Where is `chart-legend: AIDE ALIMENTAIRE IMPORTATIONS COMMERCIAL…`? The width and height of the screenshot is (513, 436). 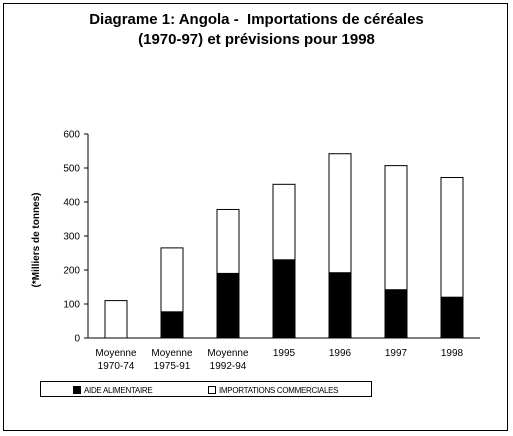
chart-legend: AIDE ALIMENTAIRE IMPORTATIONS COMMERCIAL… is located at coordinates (206, 389).